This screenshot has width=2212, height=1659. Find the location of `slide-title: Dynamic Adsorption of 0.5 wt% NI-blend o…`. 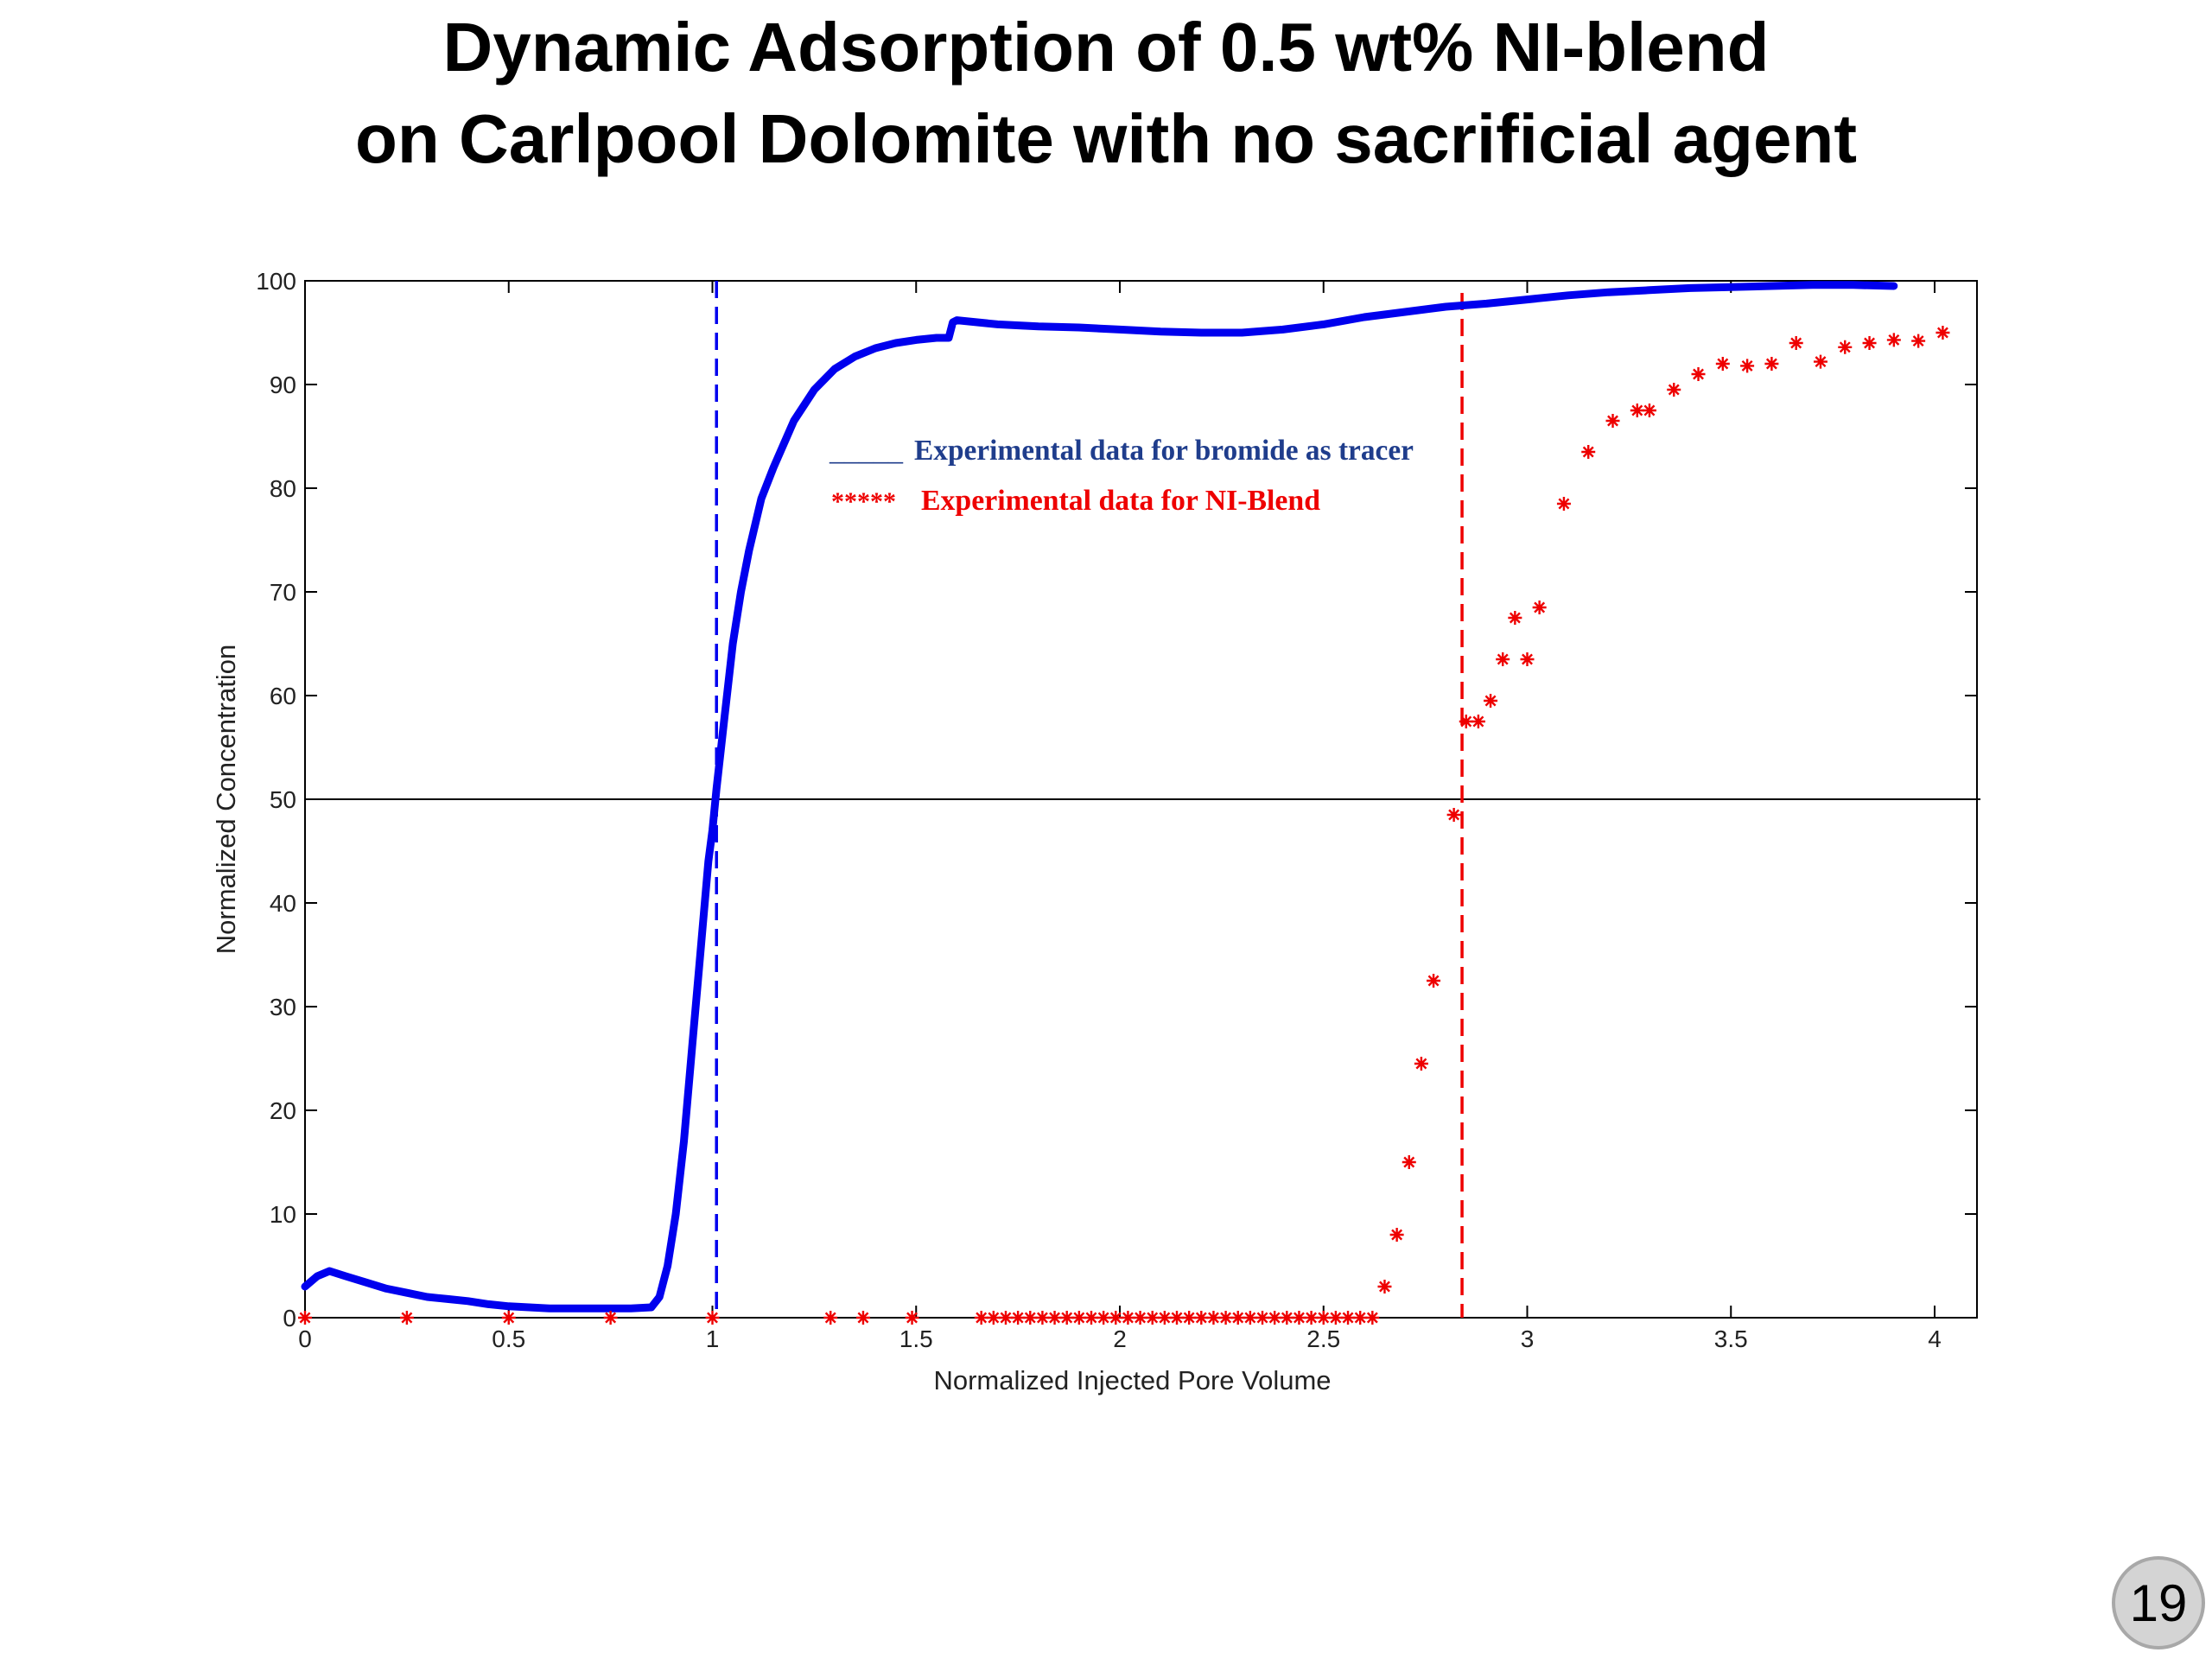

slide-title: Dynamic Adsorption of 0.5 wt% NI-blend o… is located at coordinates (1106, 92).